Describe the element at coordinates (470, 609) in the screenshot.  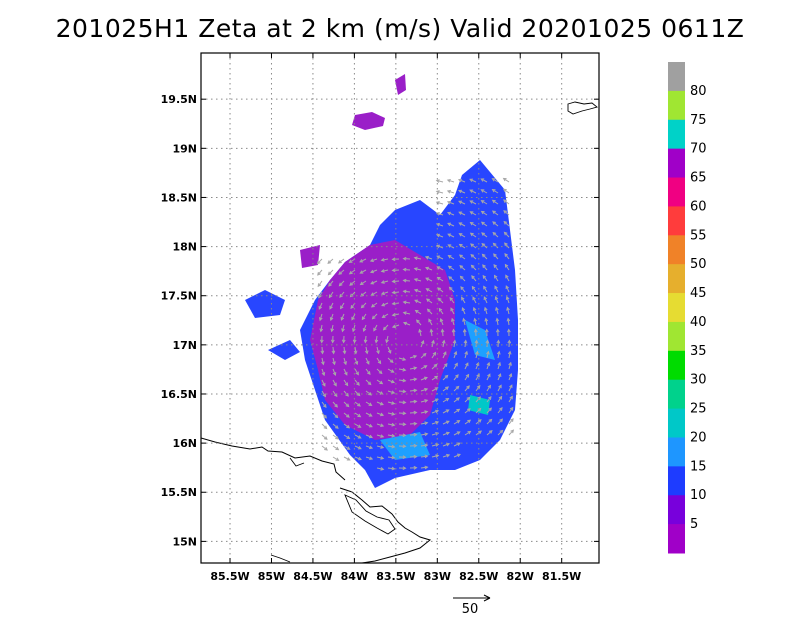
I see `vector-scale-label: 50` at that location.